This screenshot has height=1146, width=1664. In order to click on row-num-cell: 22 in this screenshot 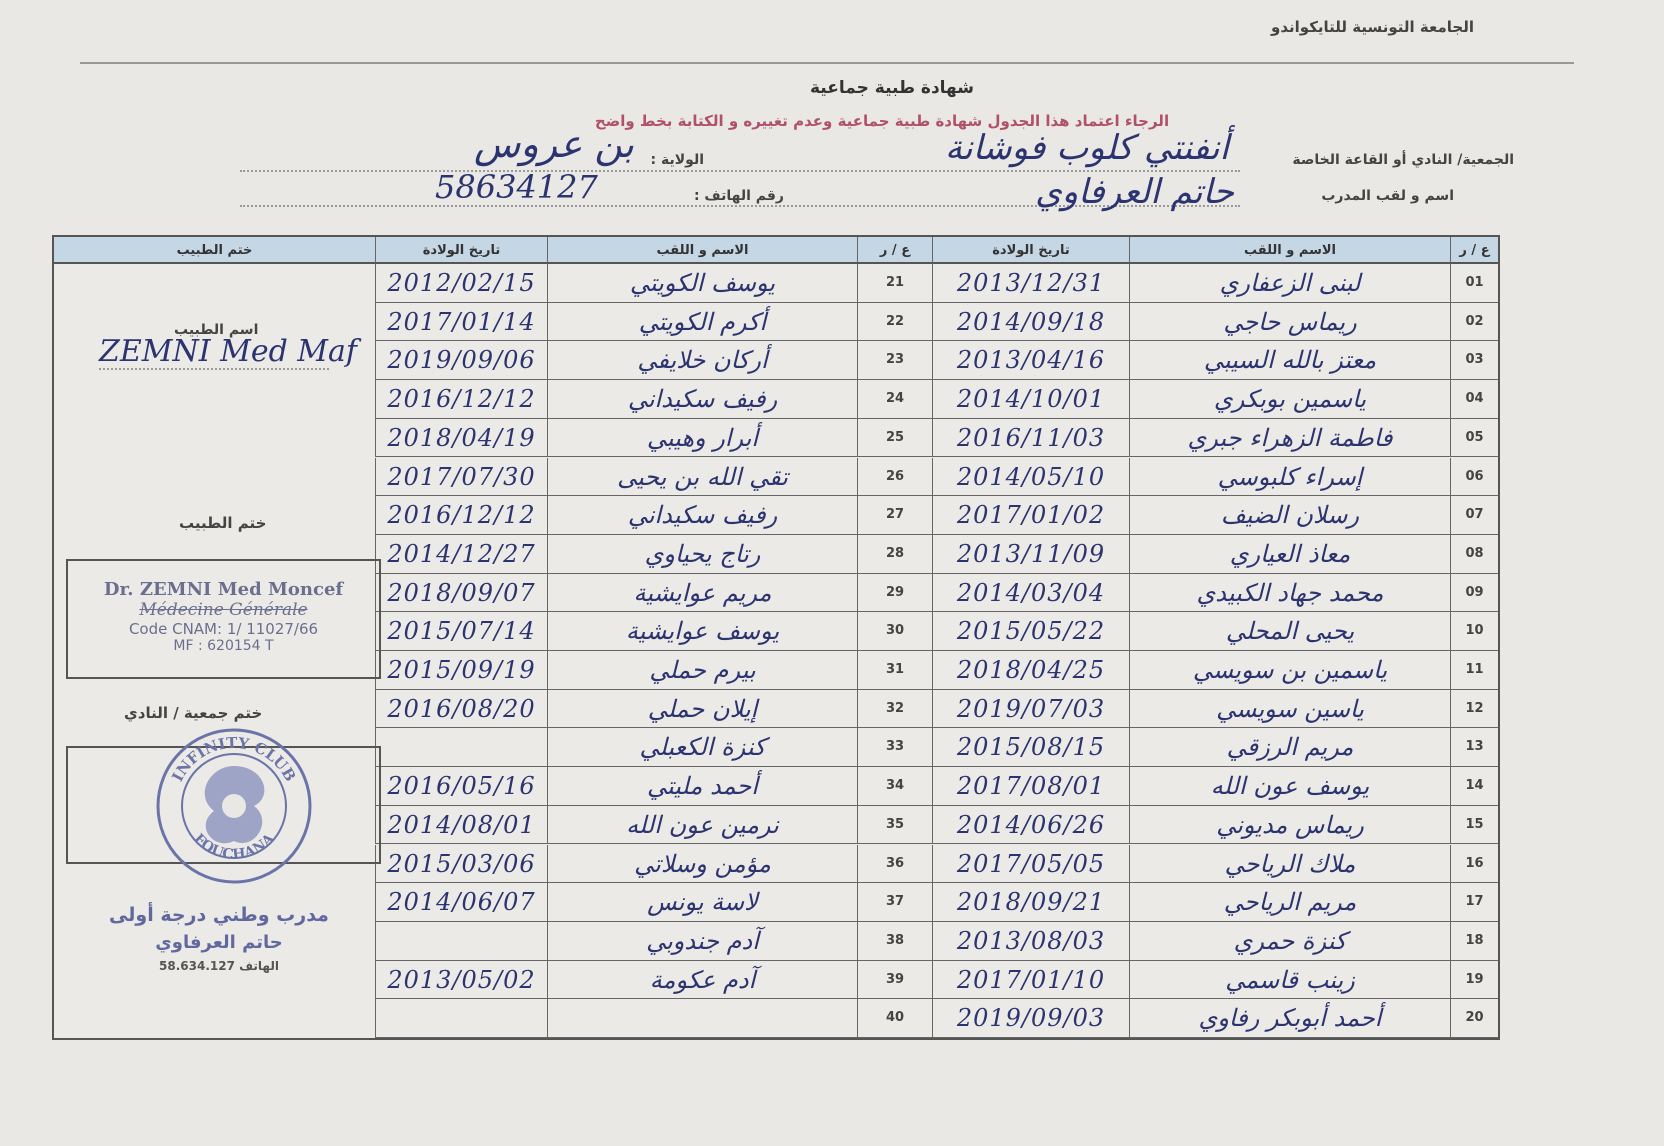, I will do `click(894, 322)`.